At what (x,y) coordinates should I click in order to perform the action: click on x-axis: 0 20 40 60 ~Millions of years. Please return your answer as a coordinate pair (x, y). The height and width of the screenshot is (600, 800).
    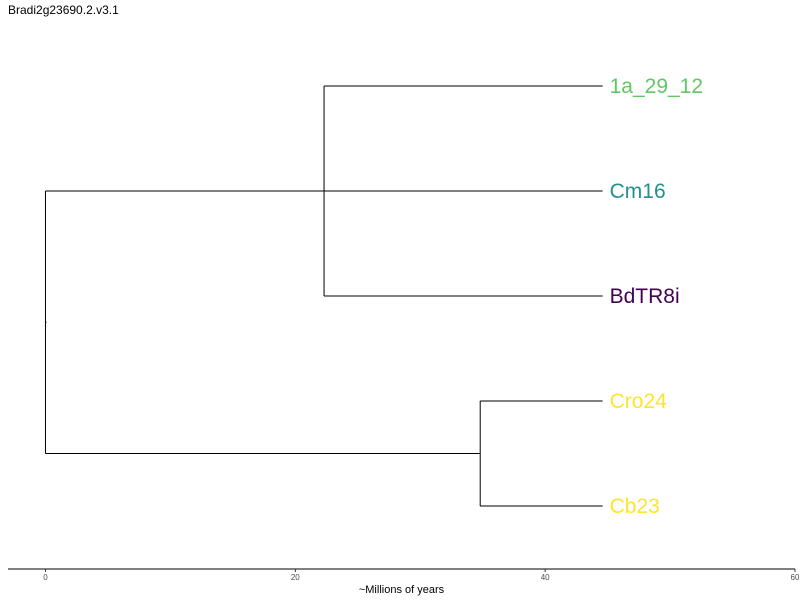
    Looking at the image, I should click on (404, 582).